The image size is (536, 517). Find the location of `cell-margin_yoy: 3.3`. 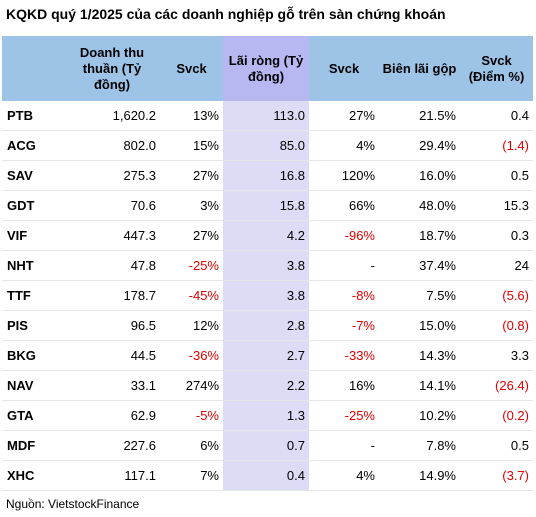

cell-margin_yoy: 3.3 is located at coordinates (496, 355).